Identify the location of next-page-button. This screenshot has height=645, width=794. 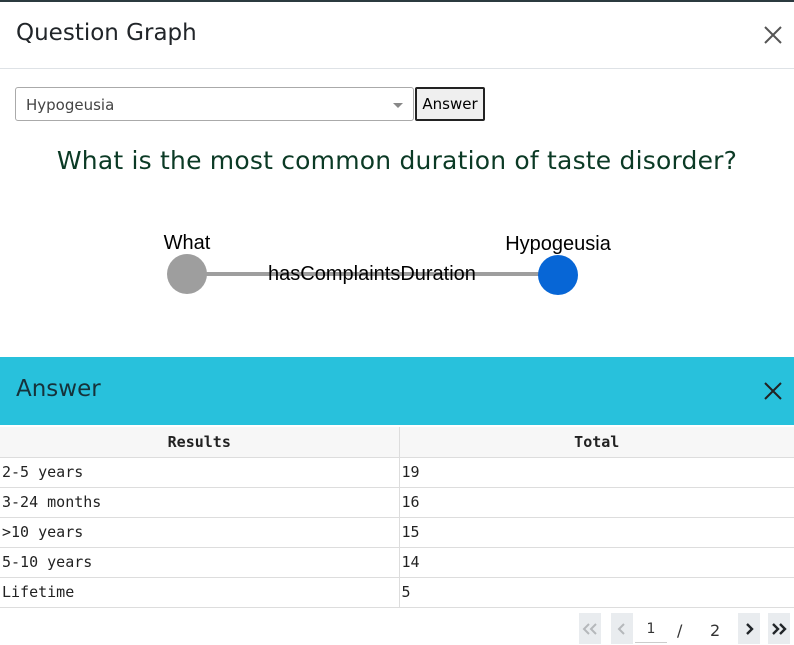
(749, 628).